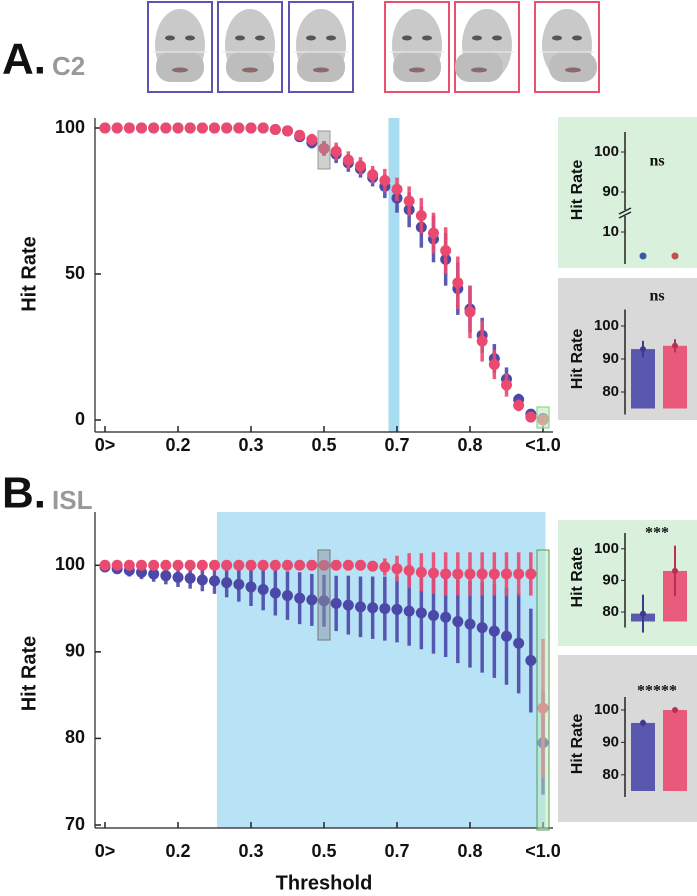  Describe the element at coordinates (324, 883) in the screenshot. I see `x-axis-label: Threshold` at that location.